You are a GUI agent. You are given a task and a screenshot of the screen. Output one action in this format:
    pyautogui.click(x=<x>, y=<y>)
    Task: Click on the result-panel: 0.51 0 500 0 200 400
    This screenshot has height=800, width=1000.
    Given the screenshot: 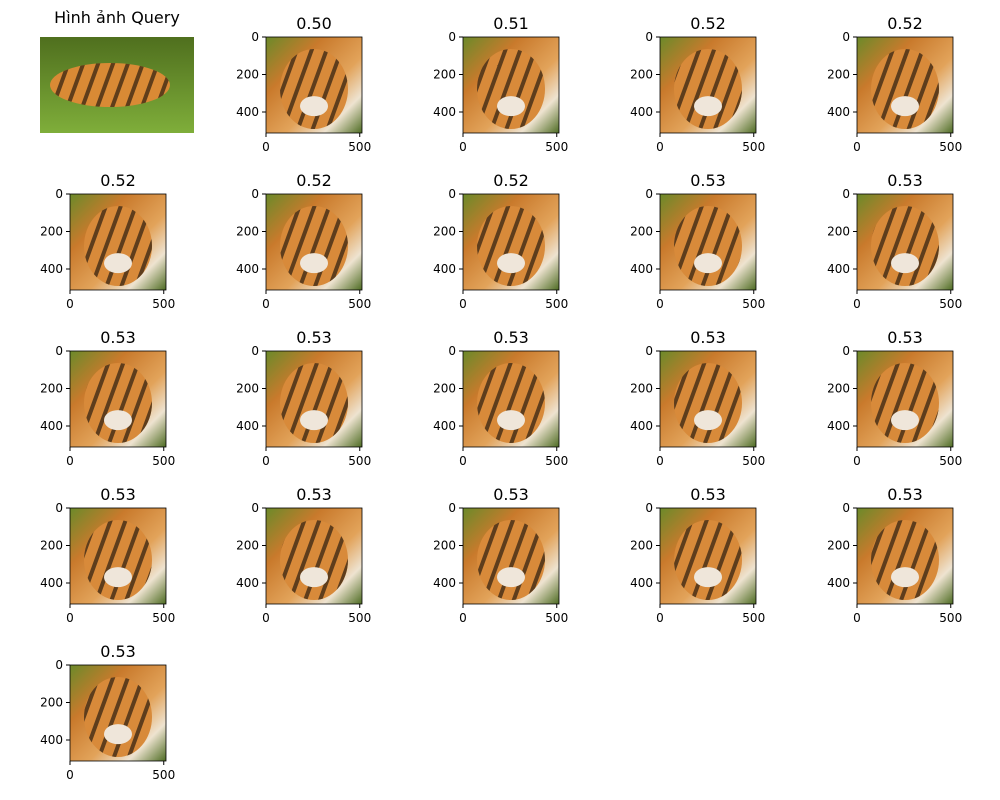 What is the action you would take?
    pyautogui.click(x=500, y=84)
    